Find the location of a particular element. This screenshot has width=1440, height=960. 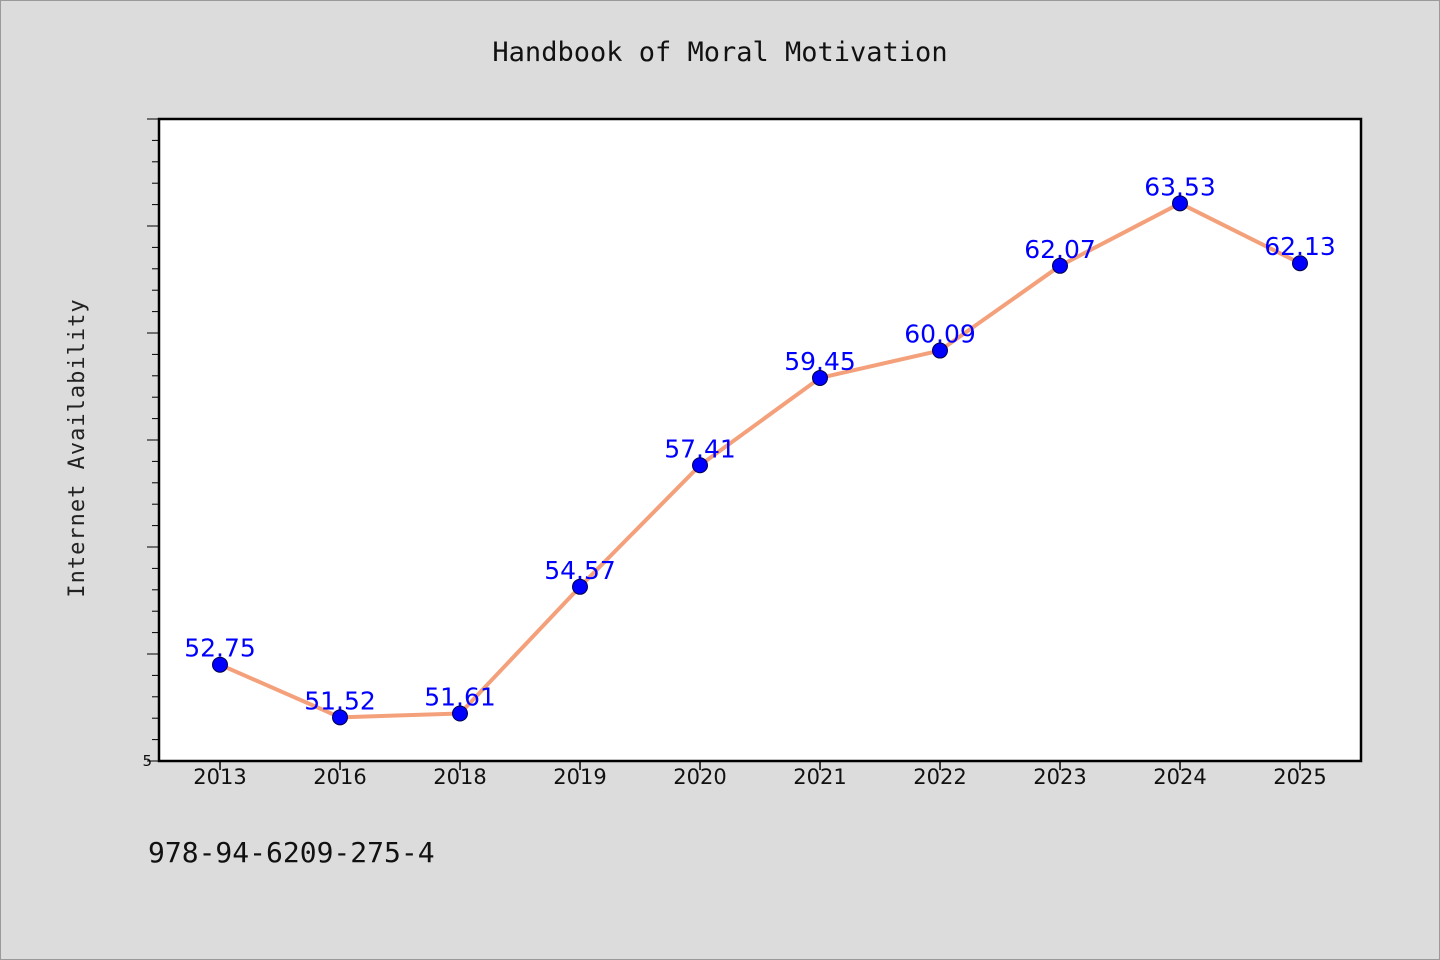

data-label: 62.07 is located at coordinates (1060, 249).